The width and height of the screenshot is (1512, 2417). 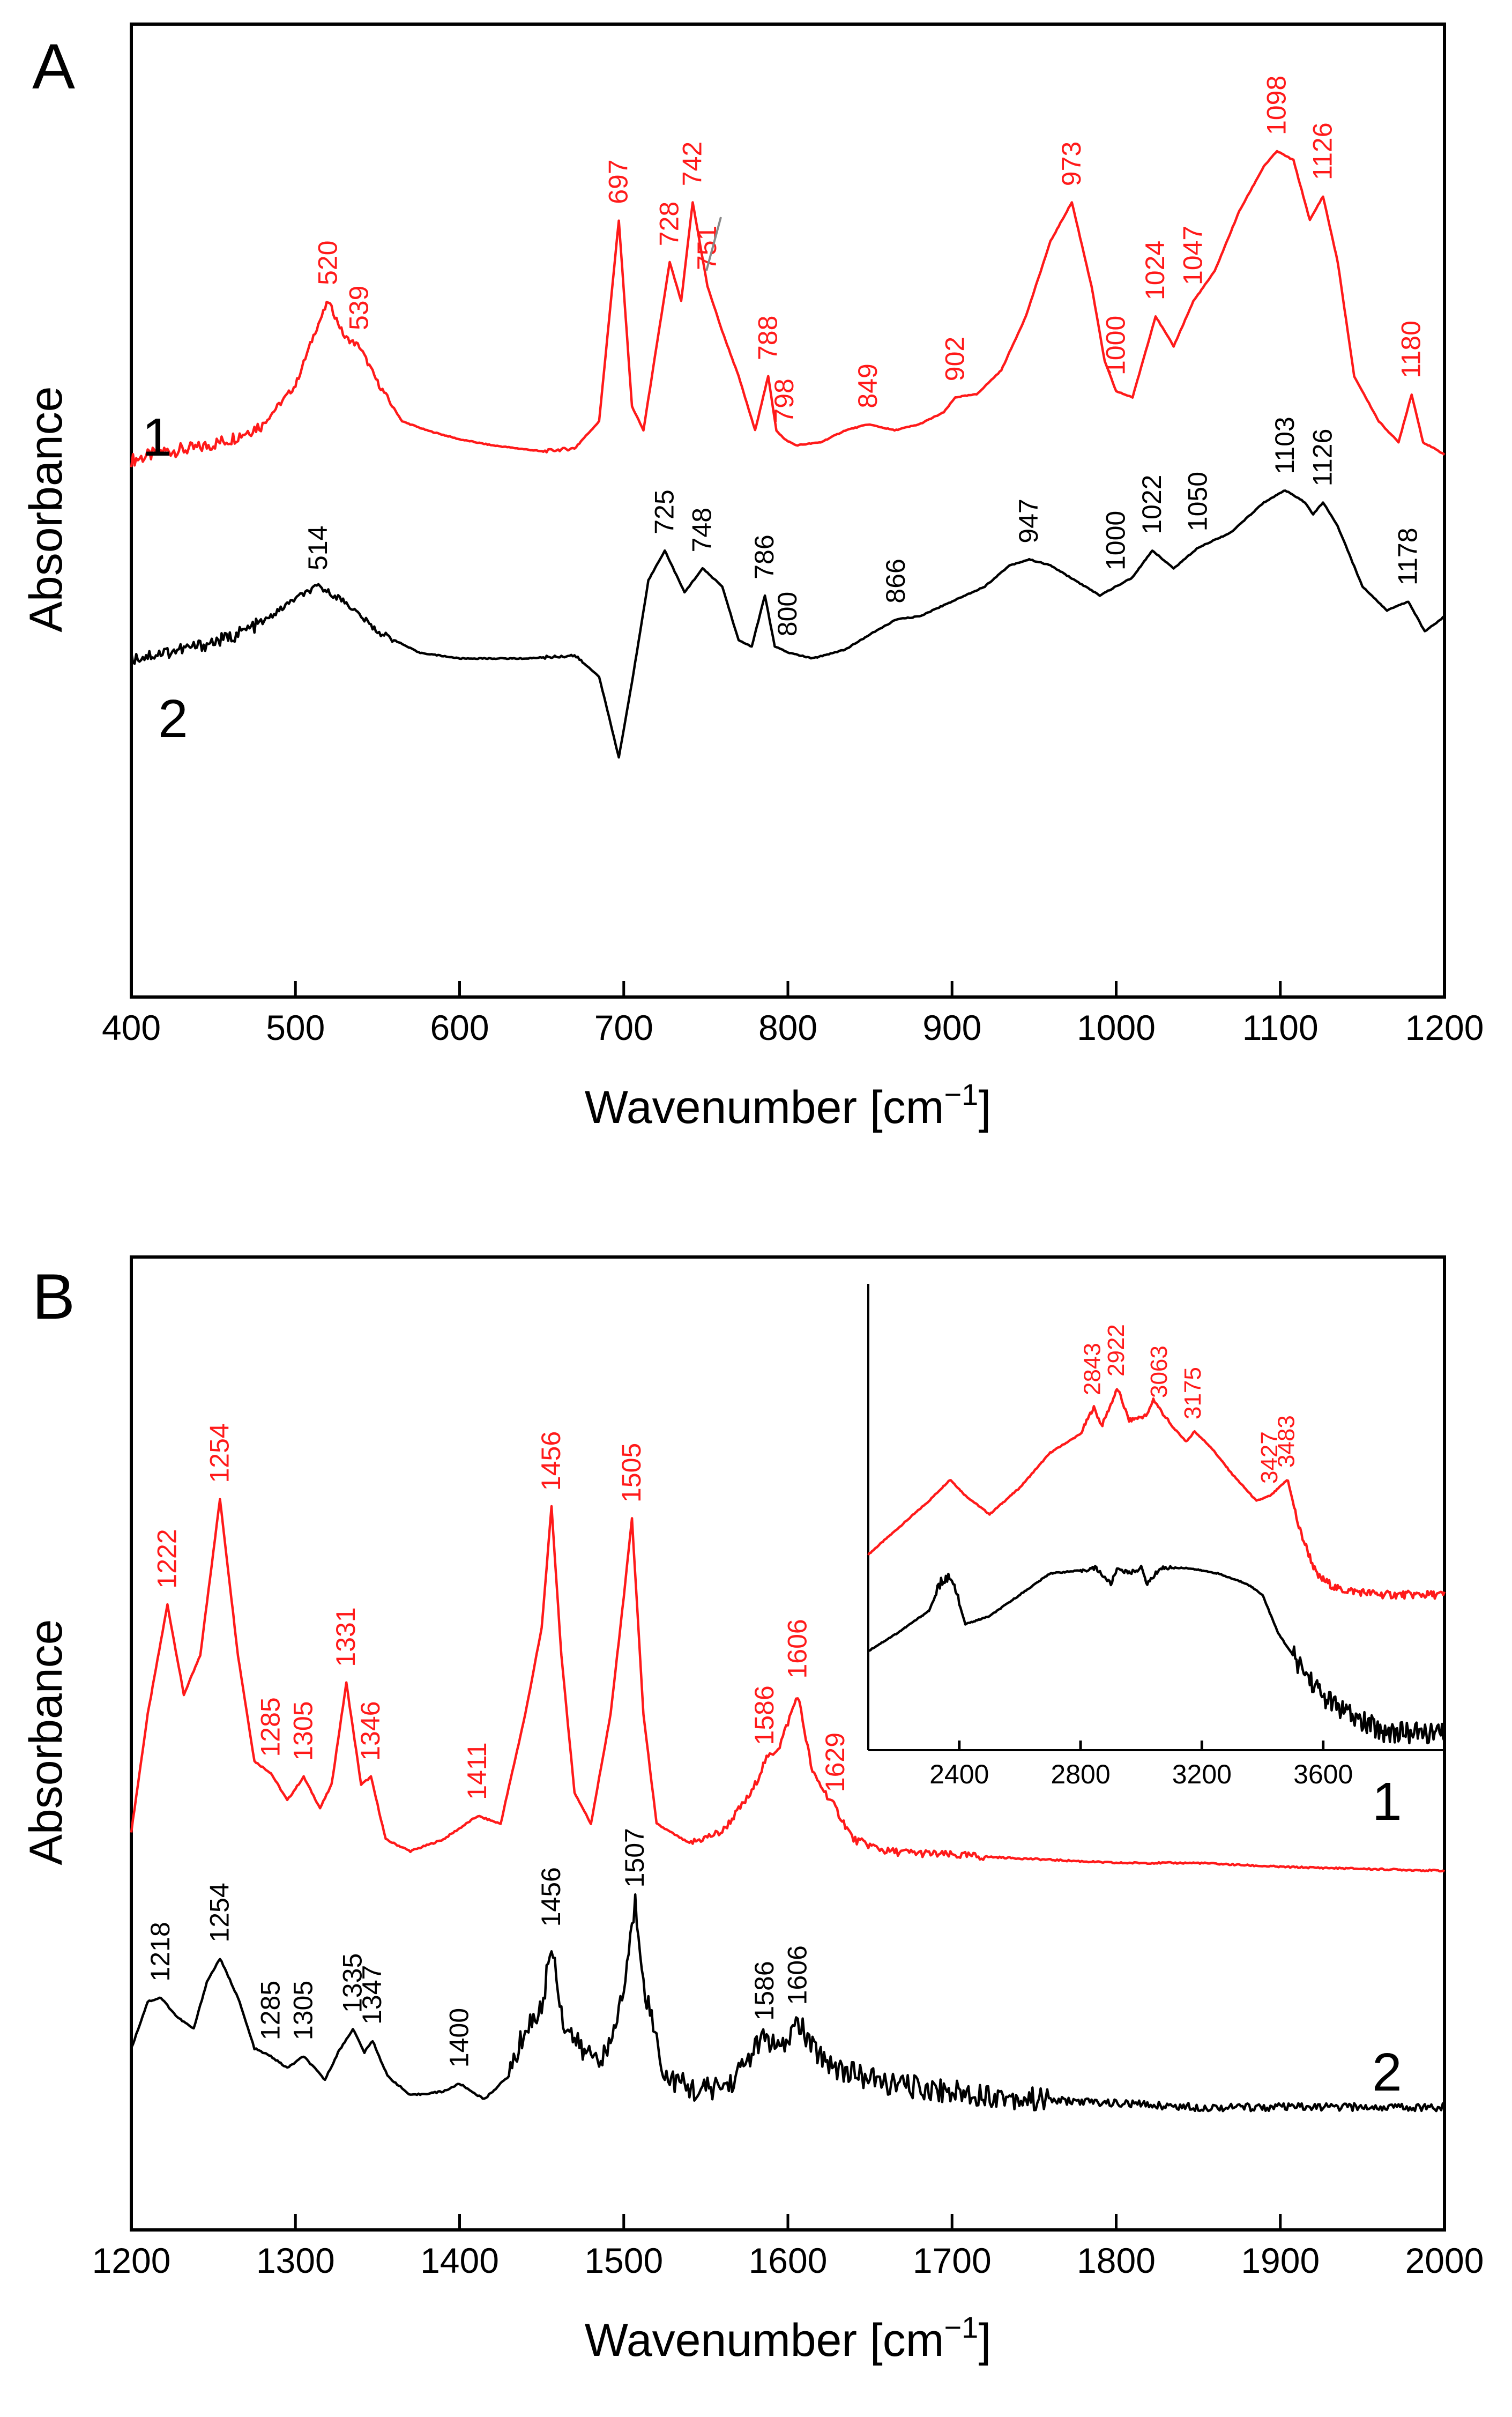 I want to click on panel-a-peak-label-2-866: 866, so click(x=896, y=581).